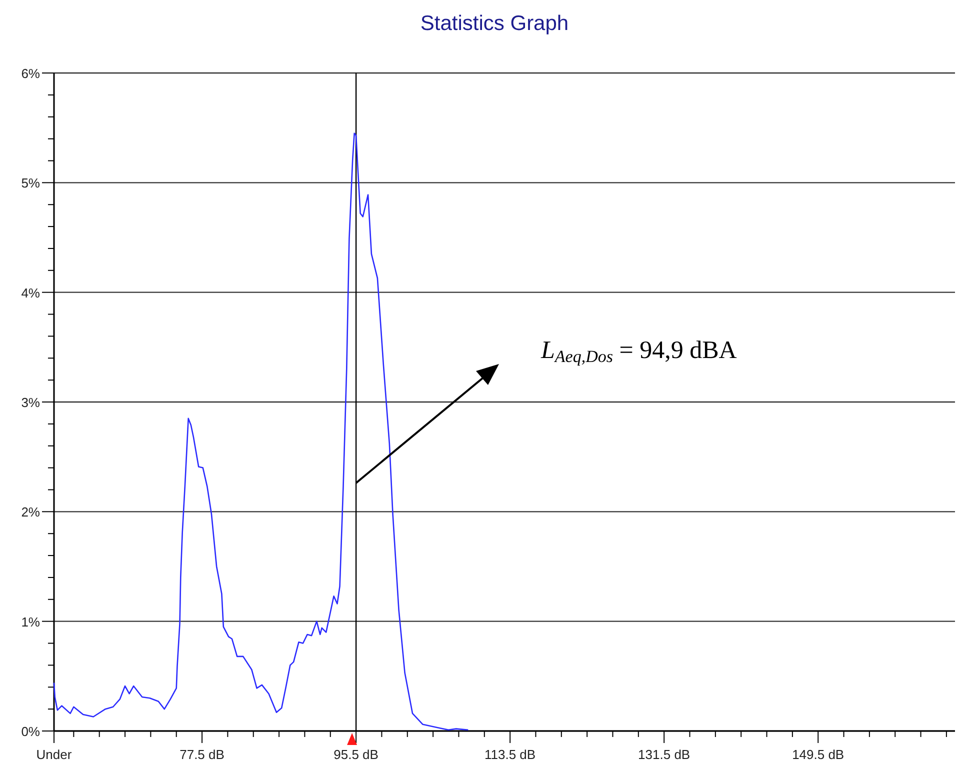 The height and width of the screenshot is (770, 964). Describe the element at coordinates (30, 512) in the screenshot. I see `y-tick-label: 2%` at that location.